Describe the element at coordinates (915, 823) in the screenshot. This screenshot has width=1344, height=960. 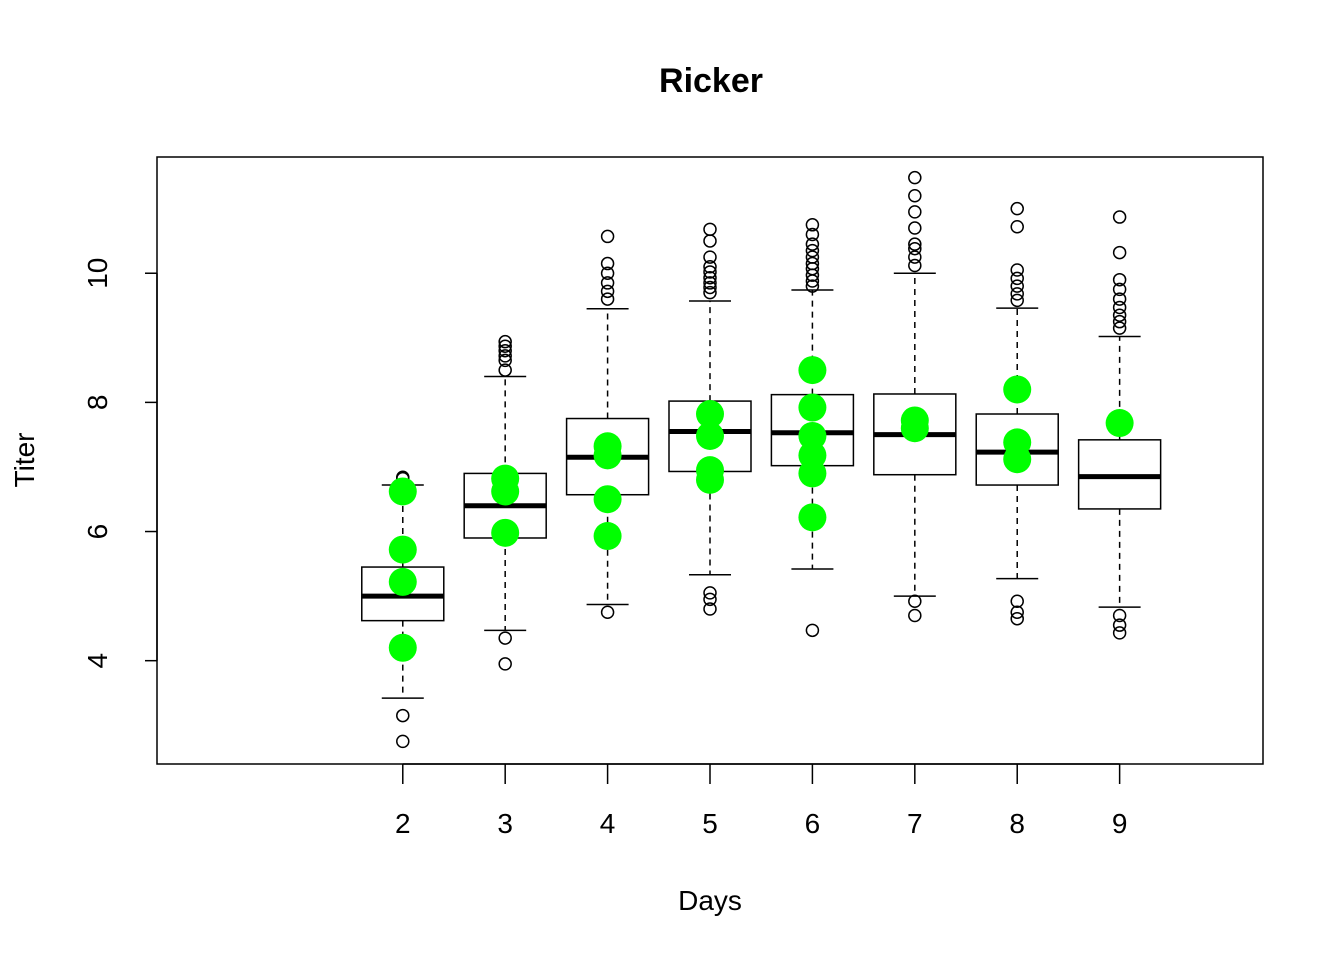
I see `x-tick-label: 7` at that location.